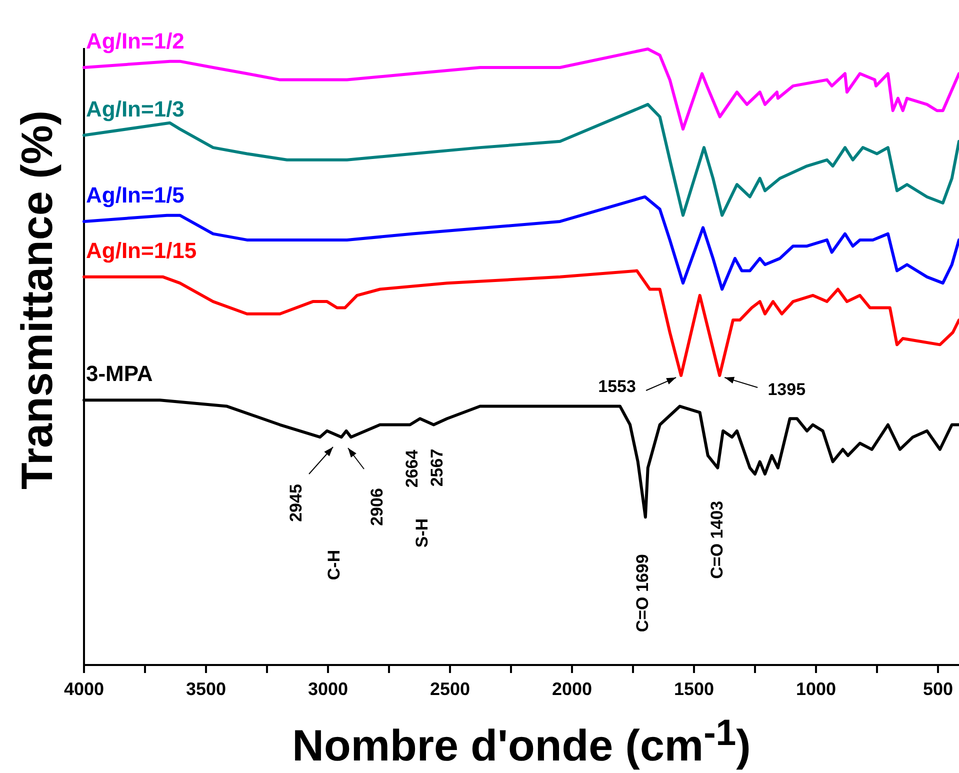  Describe the element at coordinates (436, 467) in the screenshot. I see `annotation: 2567` at that location.